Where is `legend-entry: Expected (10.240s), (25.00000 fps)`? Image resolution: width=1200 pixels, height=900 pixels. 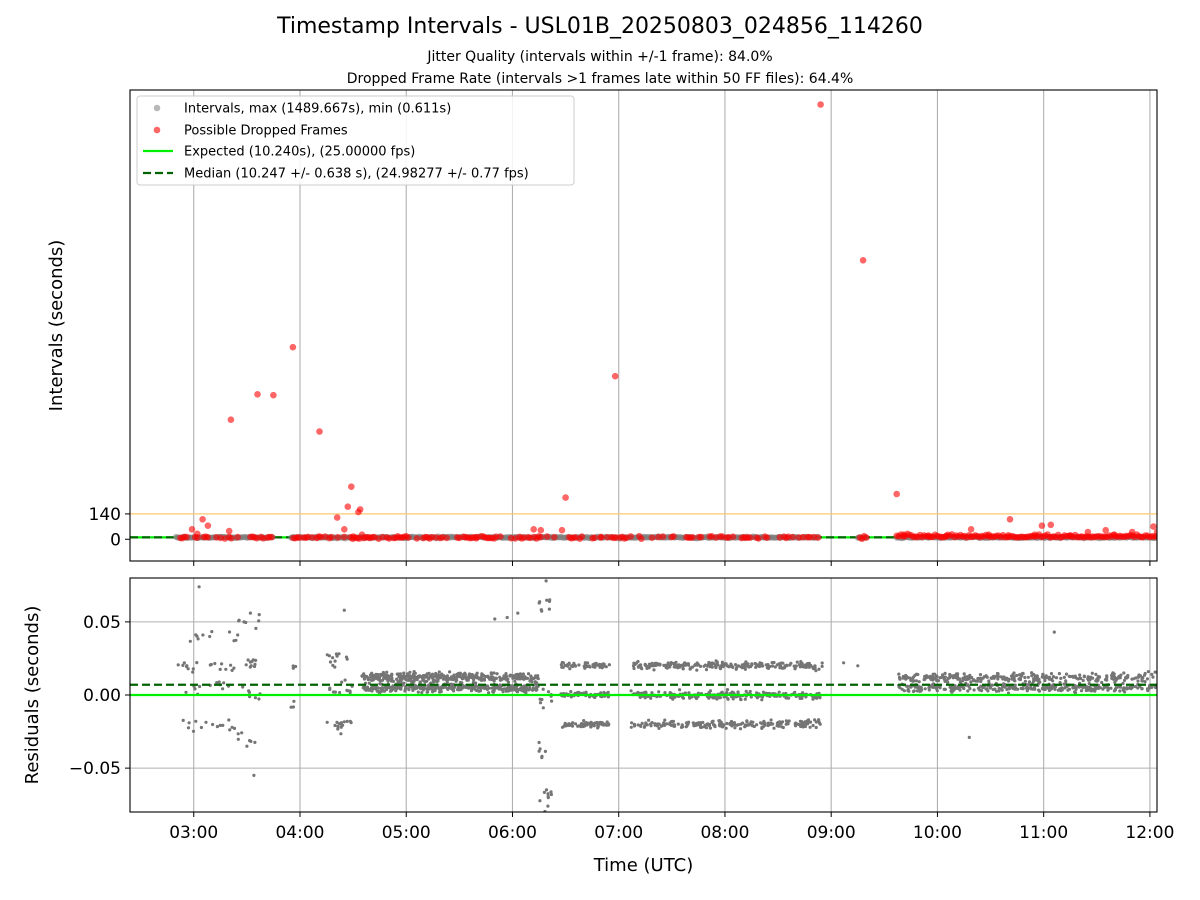 legend-entry: Expected (10.240s), (25.00000 fps) is located at coordinates (299, 152).